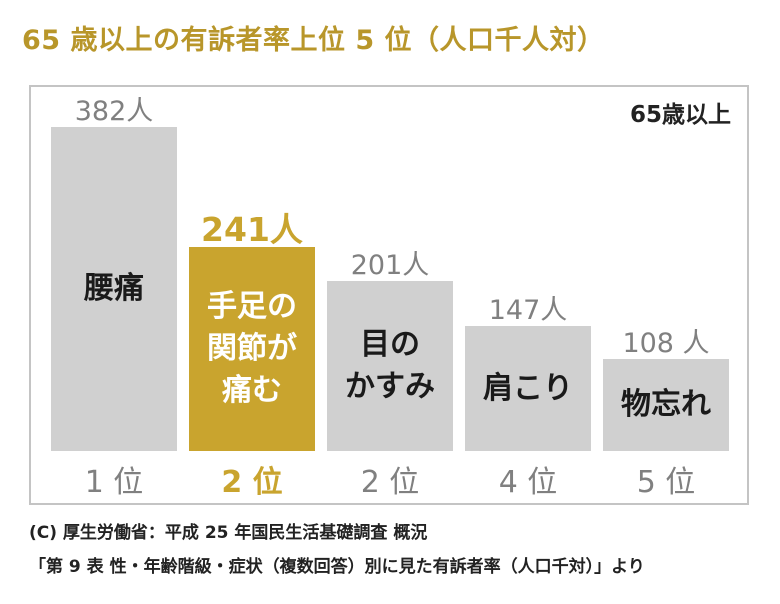 Image resolution: width=780 pixels, height=604 pixels. What do you see at coordinates (528, 310) in the screenshot?
I see `bar-value-label: 147人` at bounding box center [528, 310].